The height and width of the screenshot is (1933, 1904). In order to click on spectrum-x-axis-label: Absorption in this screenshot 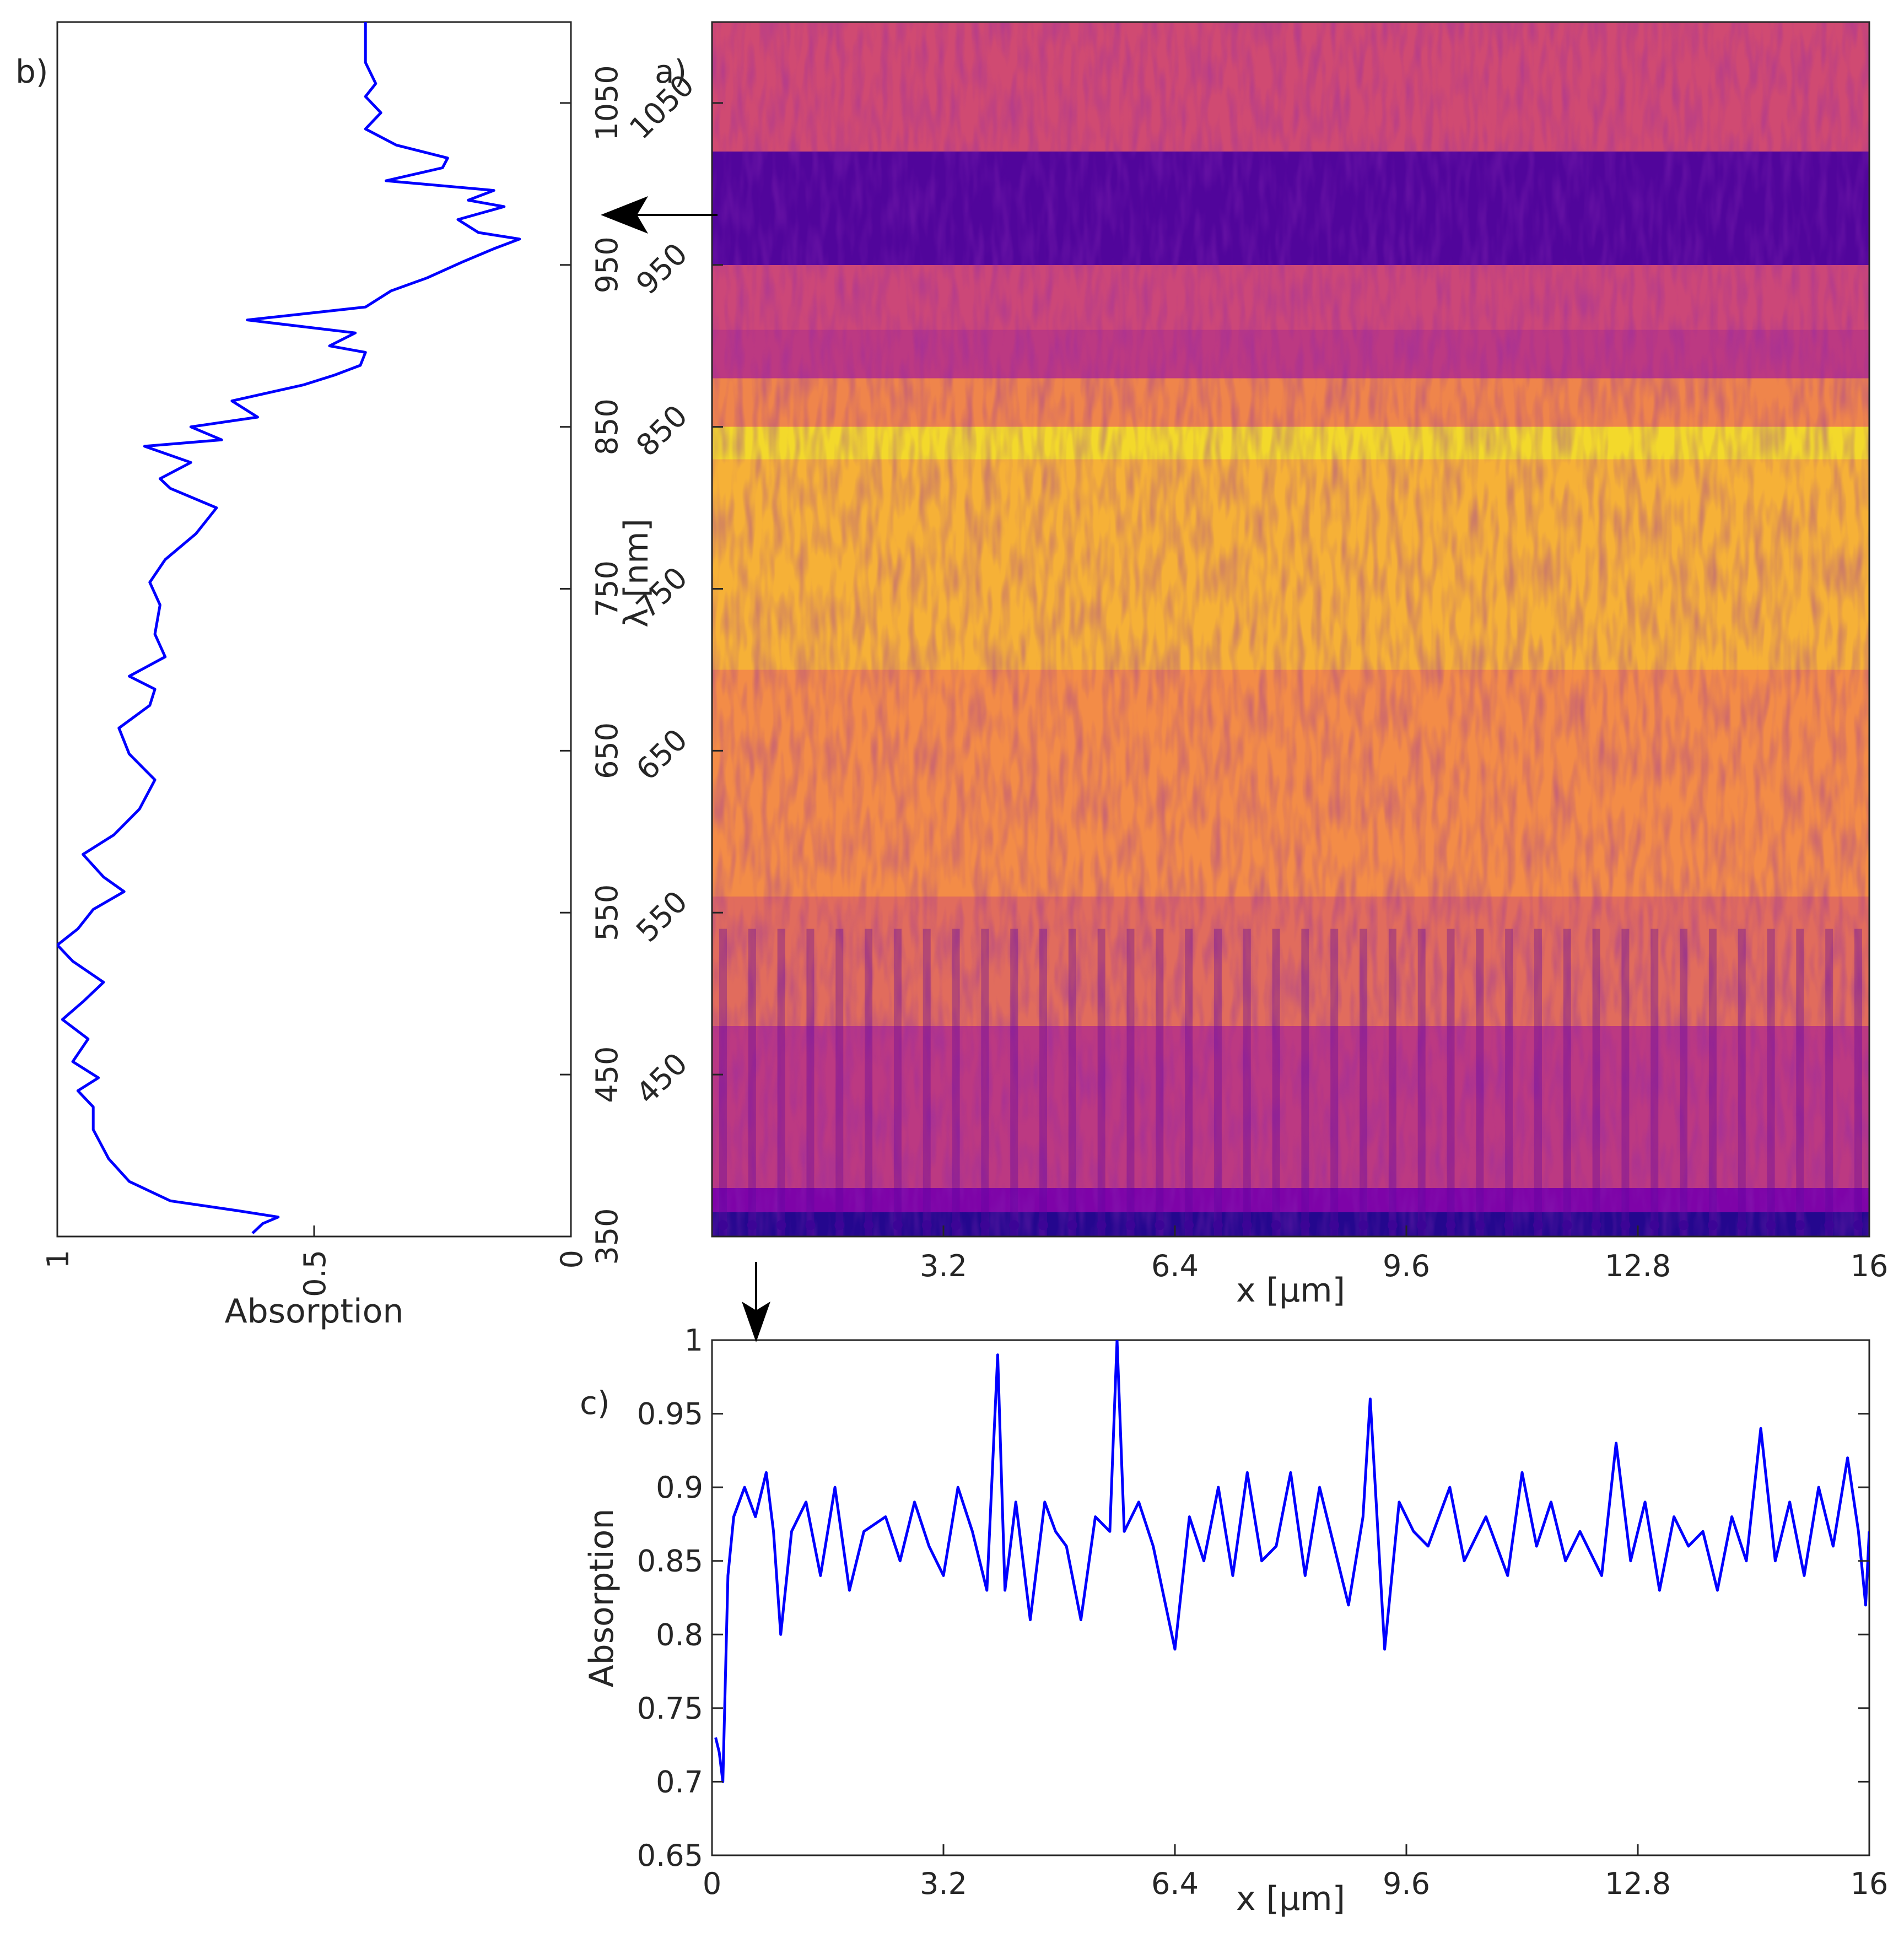, I will do `click(314, 1311)`.